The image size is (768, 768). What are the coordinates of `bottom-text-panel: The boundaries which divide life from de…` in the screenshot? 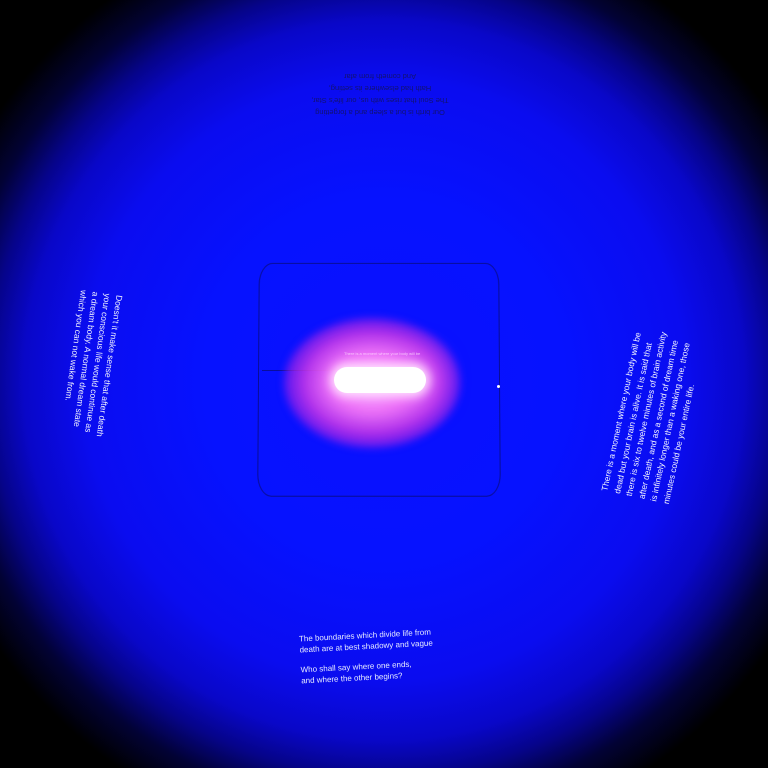 It's located at (385, 656).